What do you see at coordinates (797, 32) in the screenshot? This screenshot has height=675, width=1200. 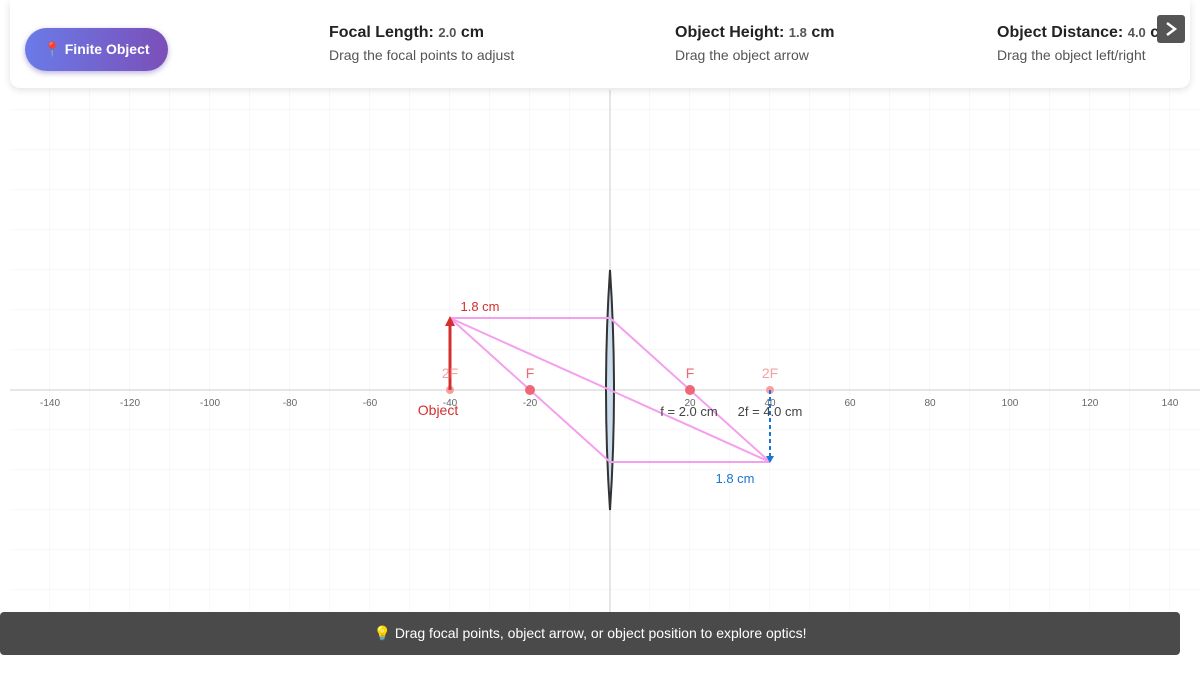 I see `param-value: 1.8` at bounding box center [797, 32].